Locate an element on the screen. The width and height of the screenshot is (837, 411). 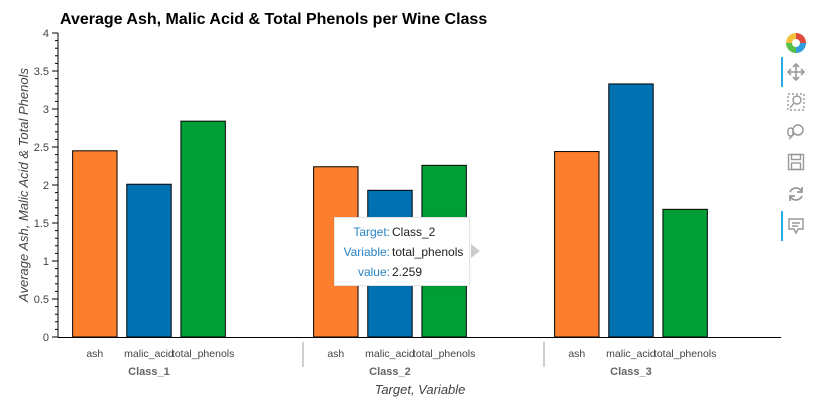
group-label: Class_2 is located at coordinates (390, 372).